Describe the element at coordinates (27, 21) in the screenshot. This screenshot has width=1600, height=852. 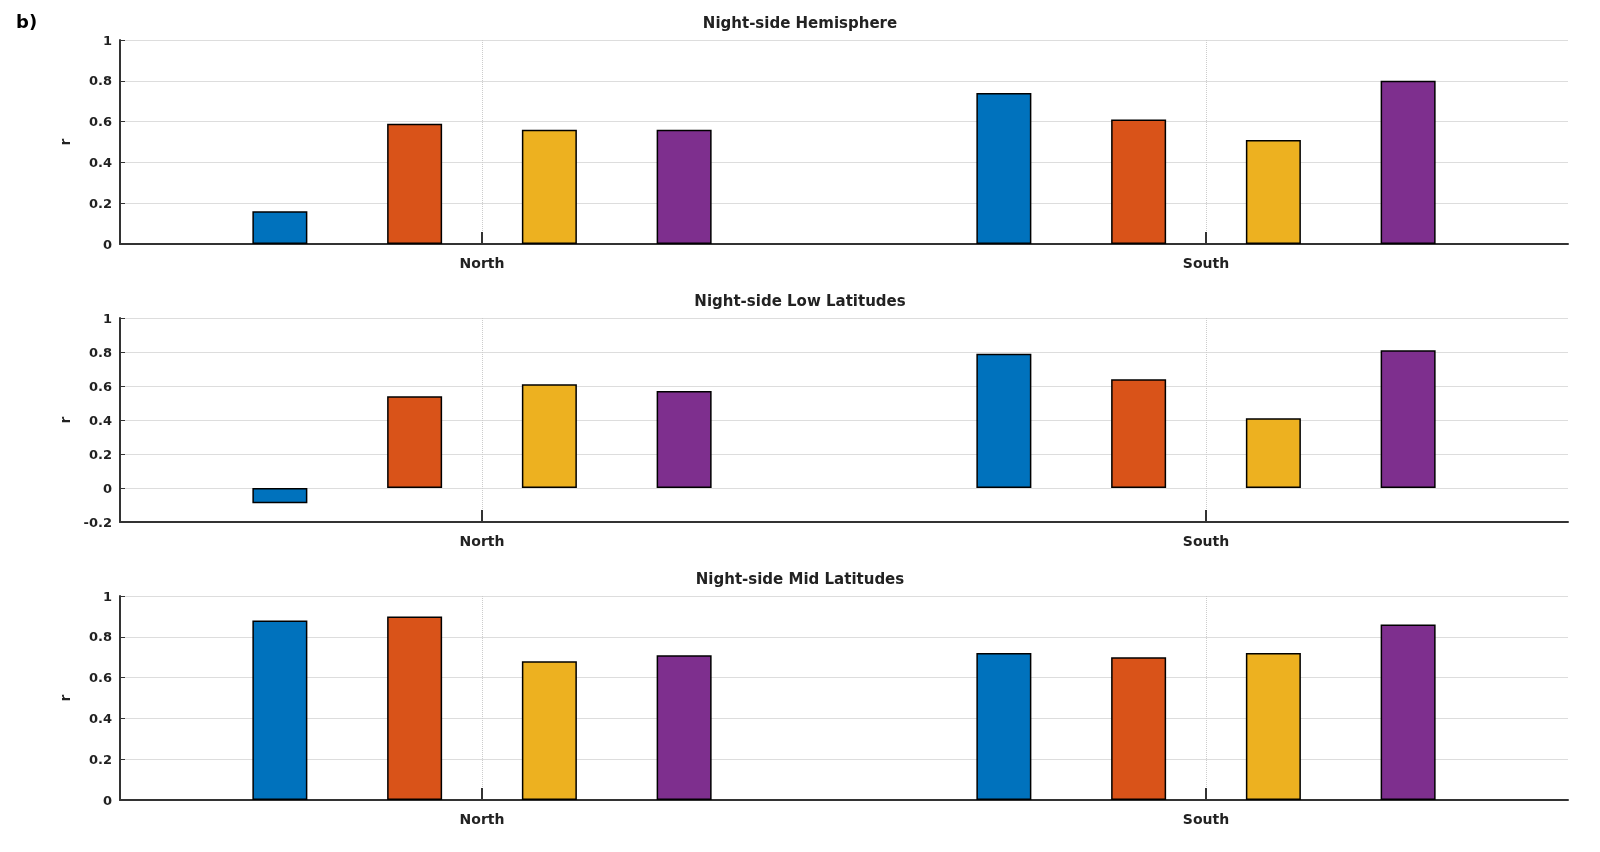
I see `text: b)` at that location.